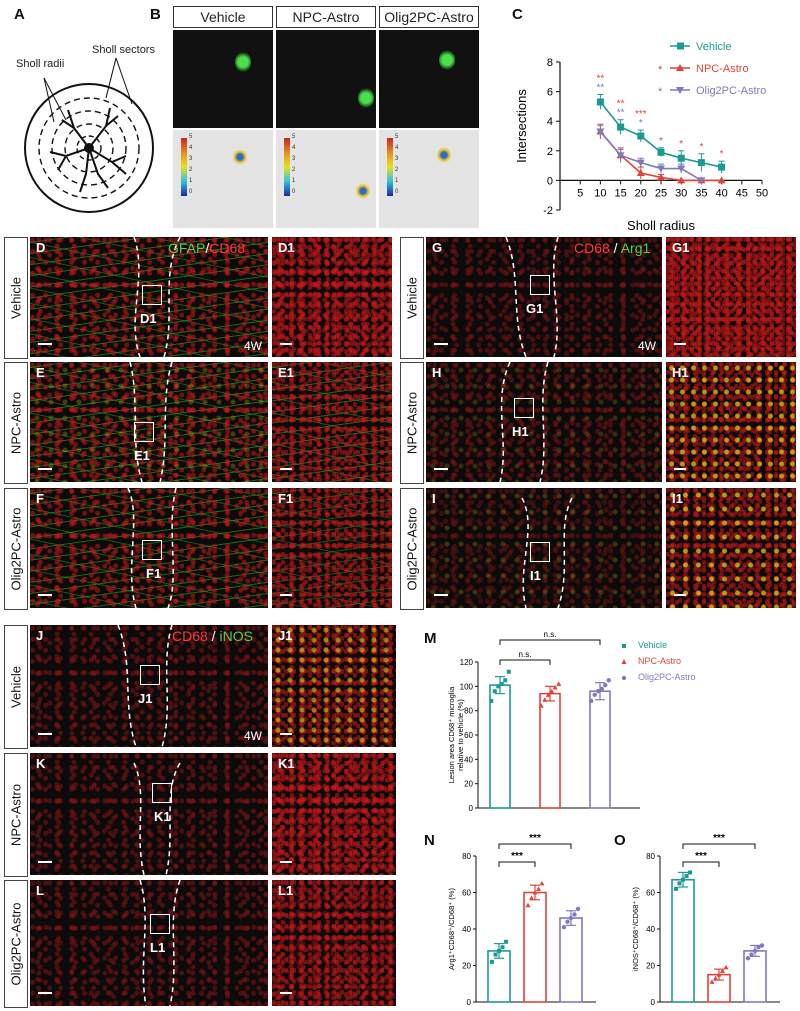 This screenshot has height=1011, width=800. What do you see at coordinates (535, 838) in the screenshot?
I see `N-bracket-label: ***` at bounding box center [535, 838].